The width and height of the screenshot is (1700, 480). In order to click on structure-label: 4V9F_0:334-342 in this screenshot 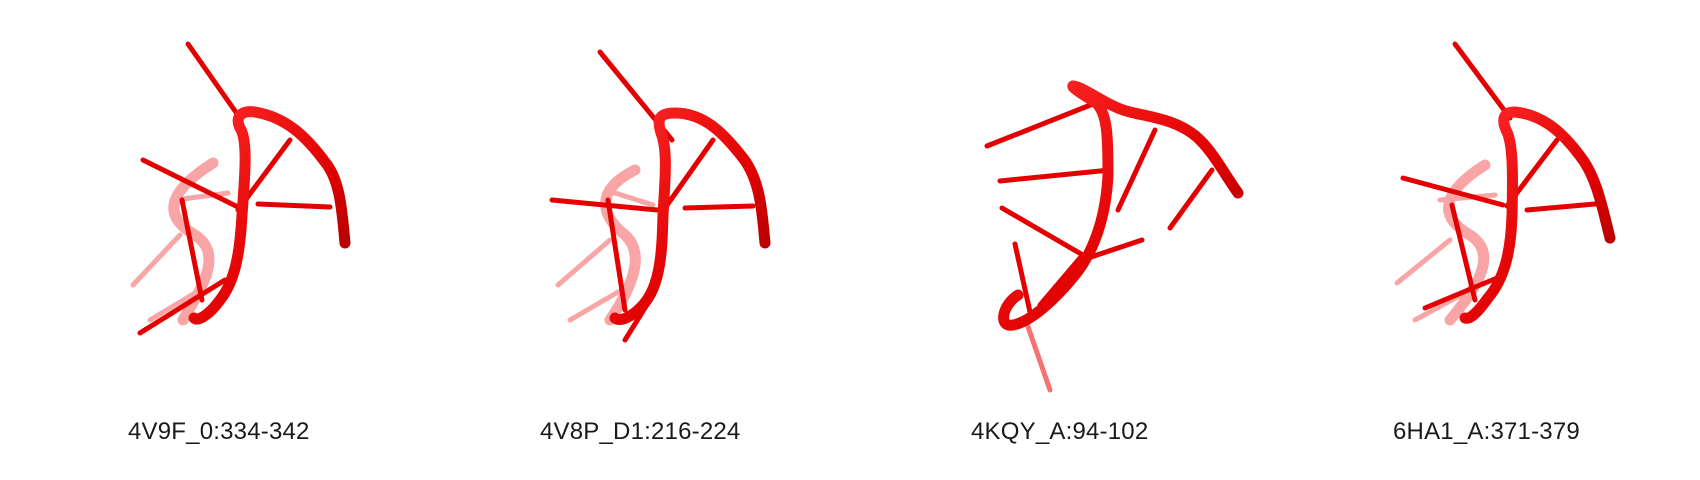, I will do `click(219, 431)`.